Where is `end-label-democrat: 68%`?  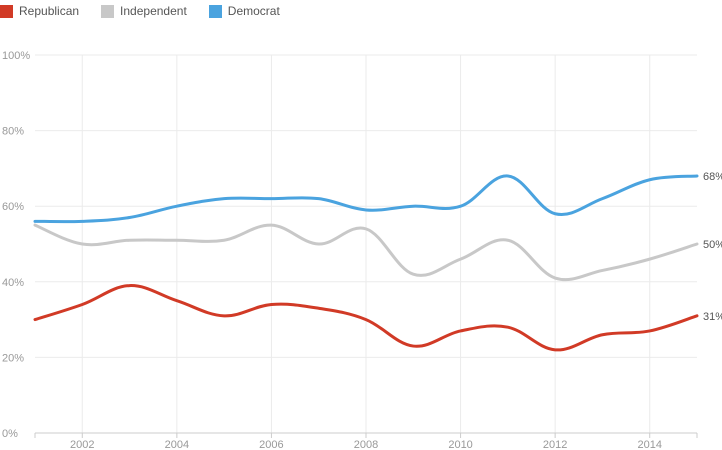 end-label-democrat: 68% is located at coordinates (712, 177).